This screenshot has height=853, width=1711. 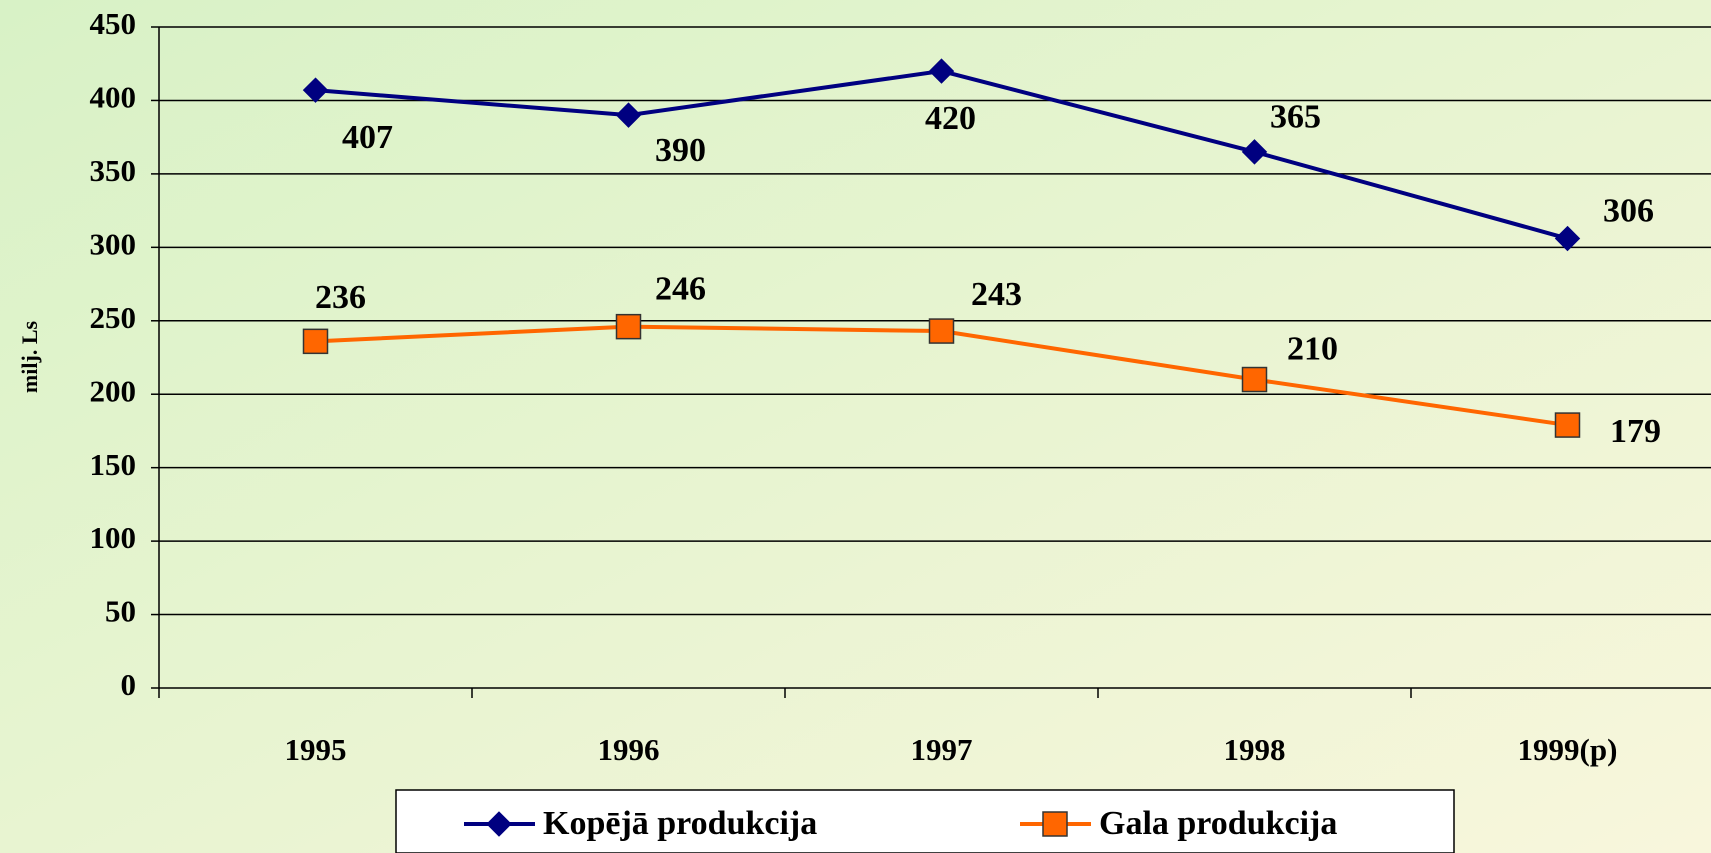 What do you see at coordinates (113, 243) in the screenshot?
I see `y-tick-label: 300` at bounding box center [113, 243].